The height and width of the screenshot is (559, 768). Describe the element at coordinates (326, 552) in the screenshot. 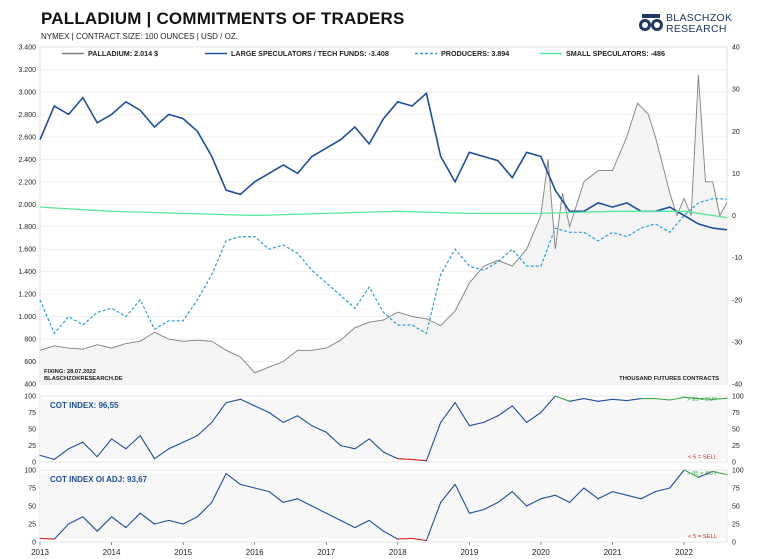

I see `x-tick-label: 2017` at that location.